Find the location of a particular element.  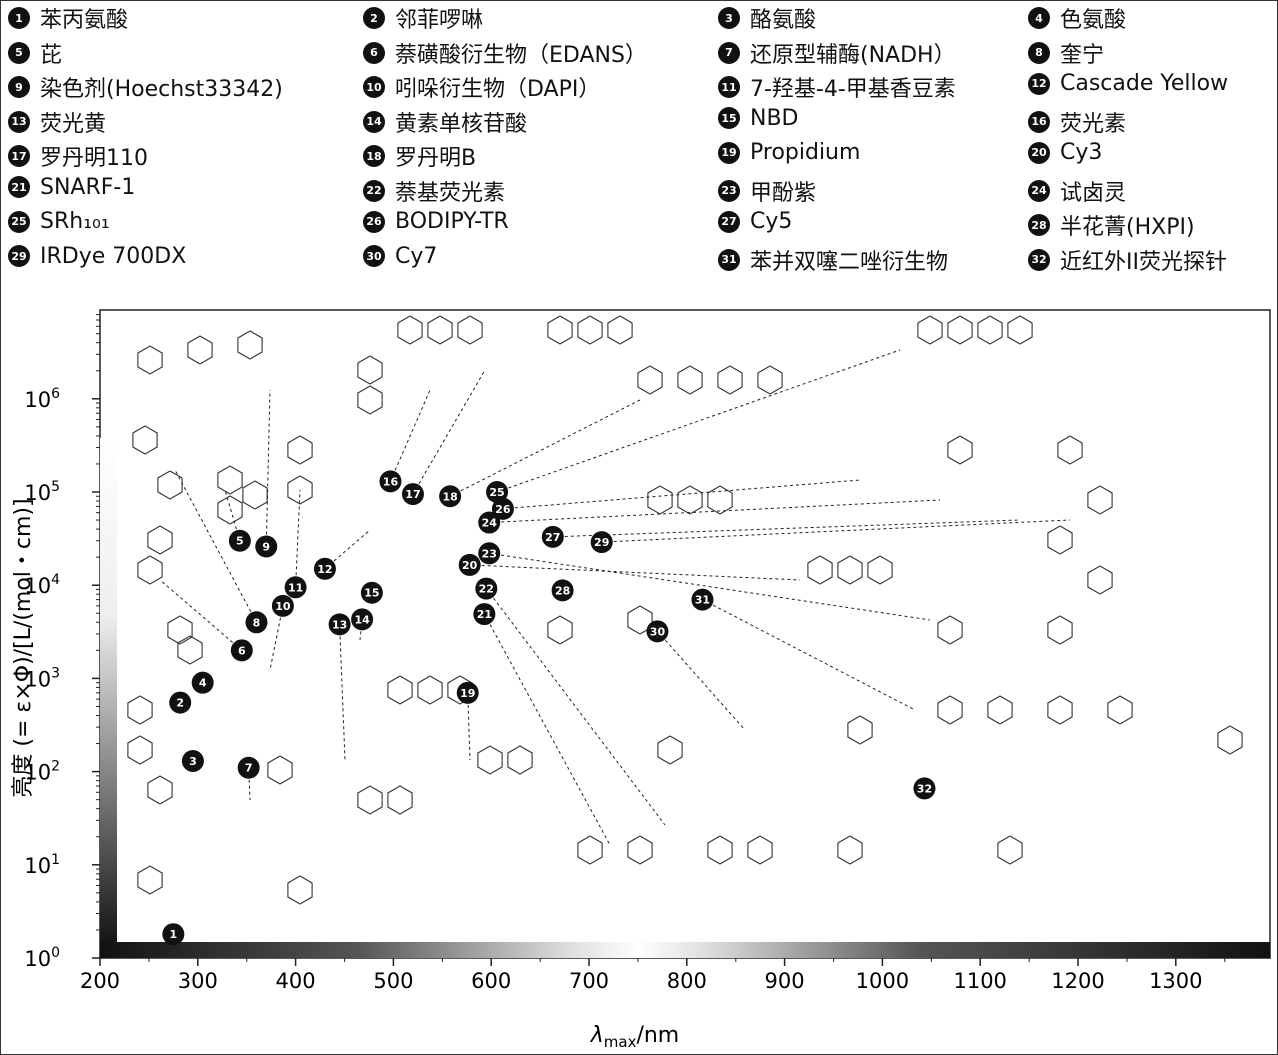

legend-label: 邻菲啰啉 is located at coordinates (439, 20).